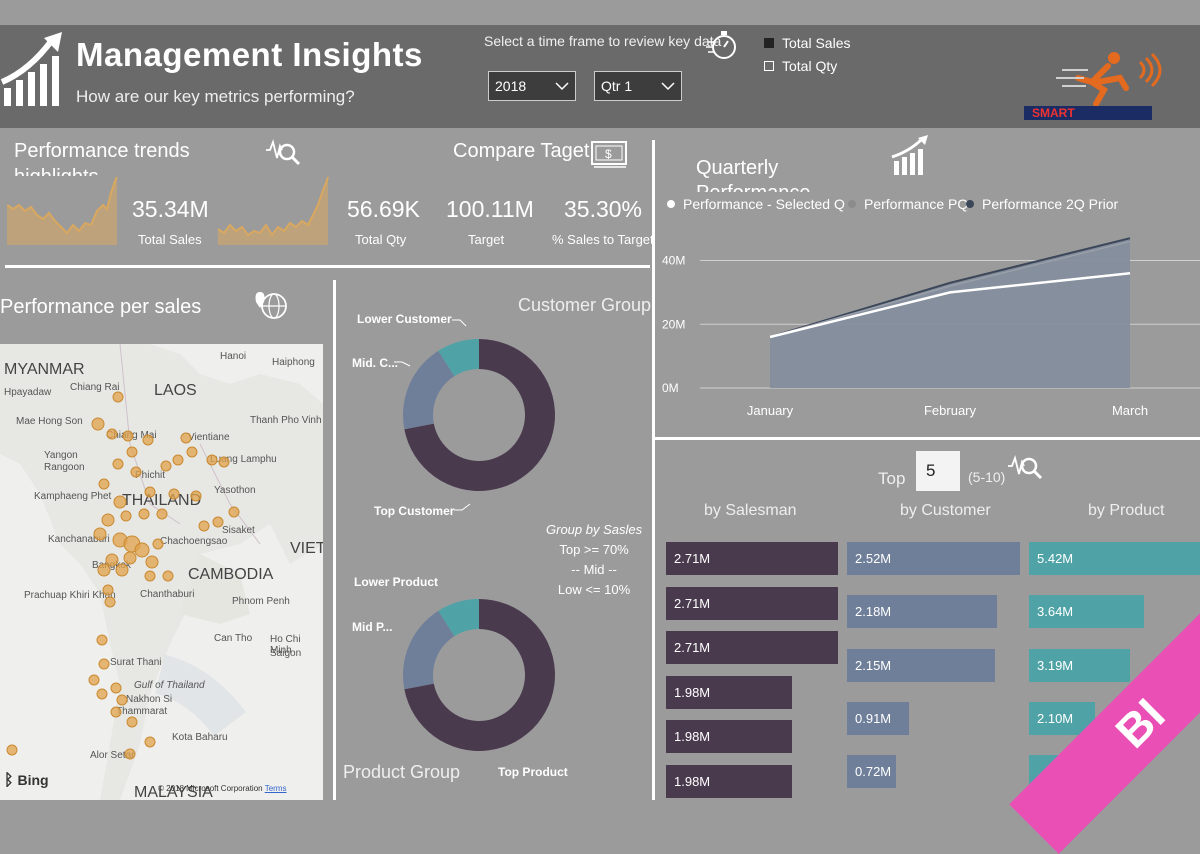 This screenshot has height=854, width=1200. What do you see at coordinates (102, 151) in the screenshot?
I see `performance-trends-title: Performance trends` at bounding box center [102, 151].